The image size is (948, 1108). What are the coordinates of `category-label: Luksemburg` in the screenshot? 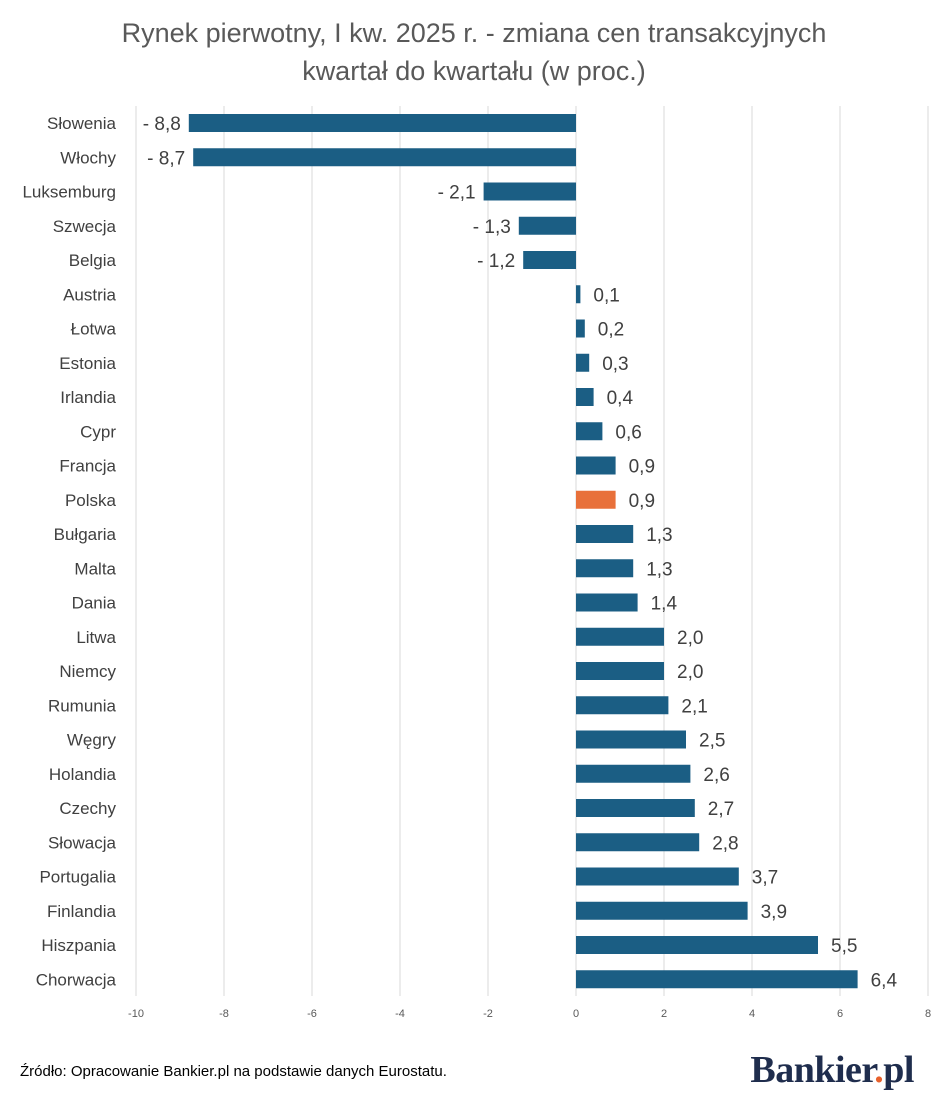 It's located at (69, 192).